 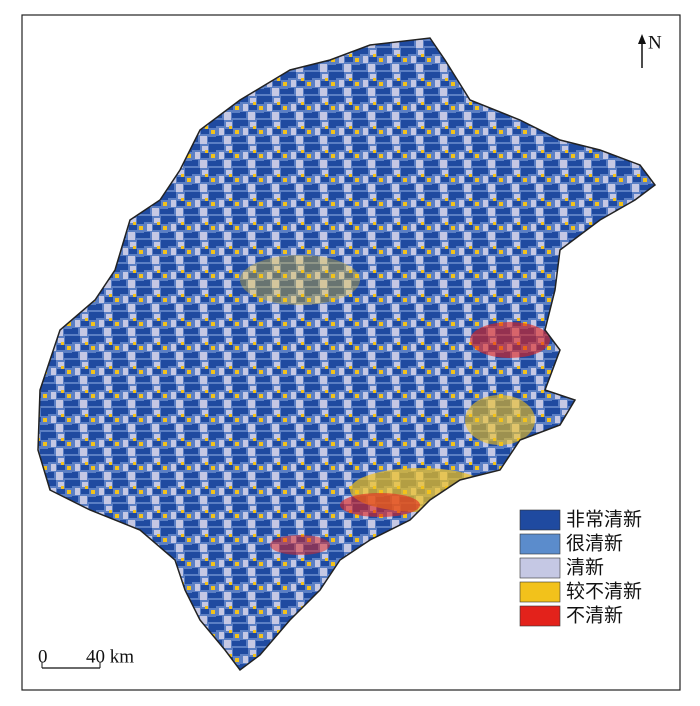 I want to click on scale-end: 40 km, so click(x=110, y=656).